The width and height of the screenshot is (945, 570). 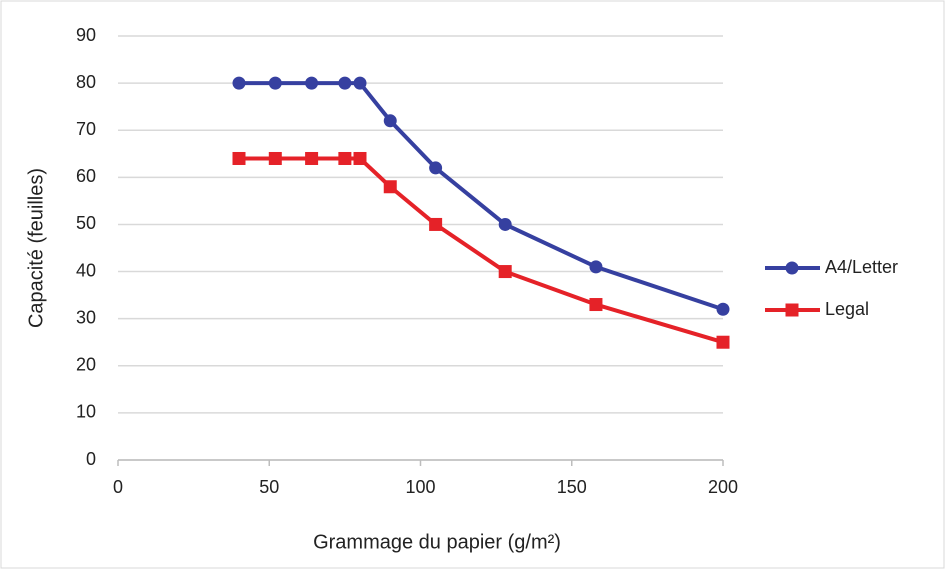 What do you see at coordinates (86, 82) in the screenshot?
I see `y-tick-label: 80` at bounding box center [86, 82].